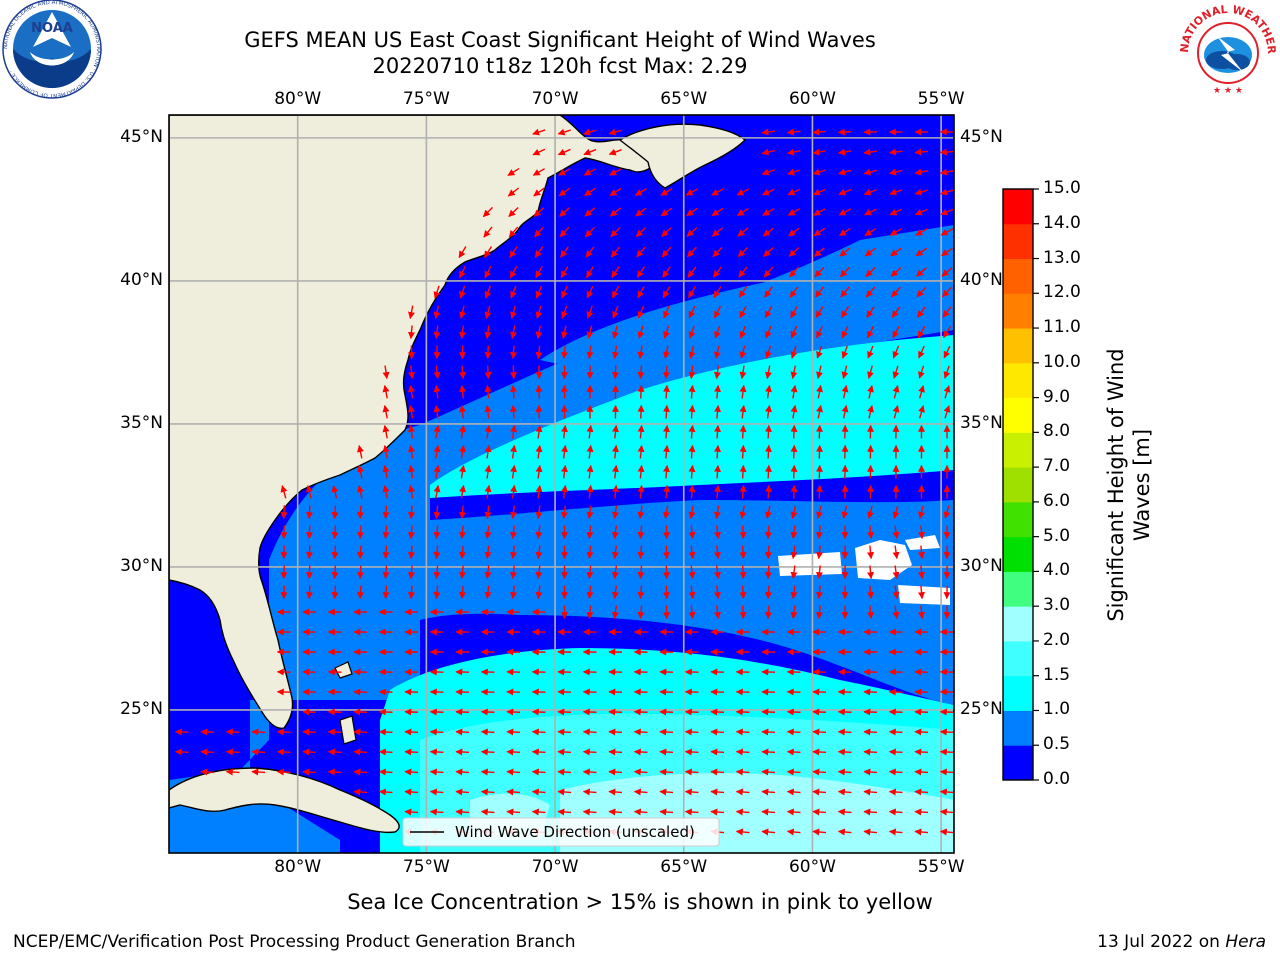 Image resolution: width=1280 pixels, height=960 pixels. Describe the element at coordinates (555, 867) in the screenshot. I see `lon-tick-label-bottom: 70°W` at that location.